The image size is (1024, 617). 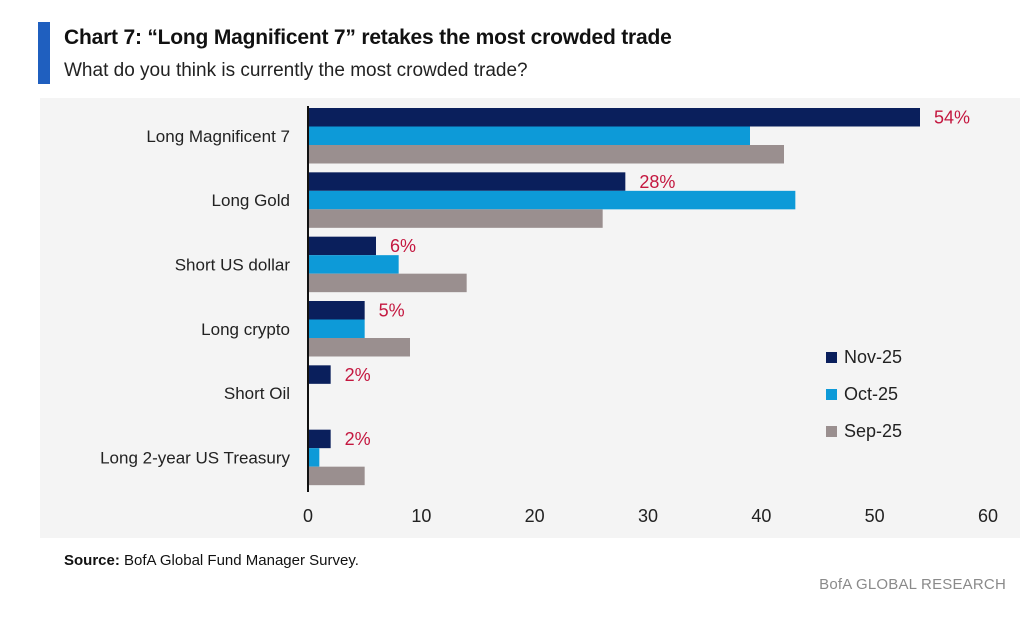 I want to click on data-label: 5%, so click(x=392, y=311).